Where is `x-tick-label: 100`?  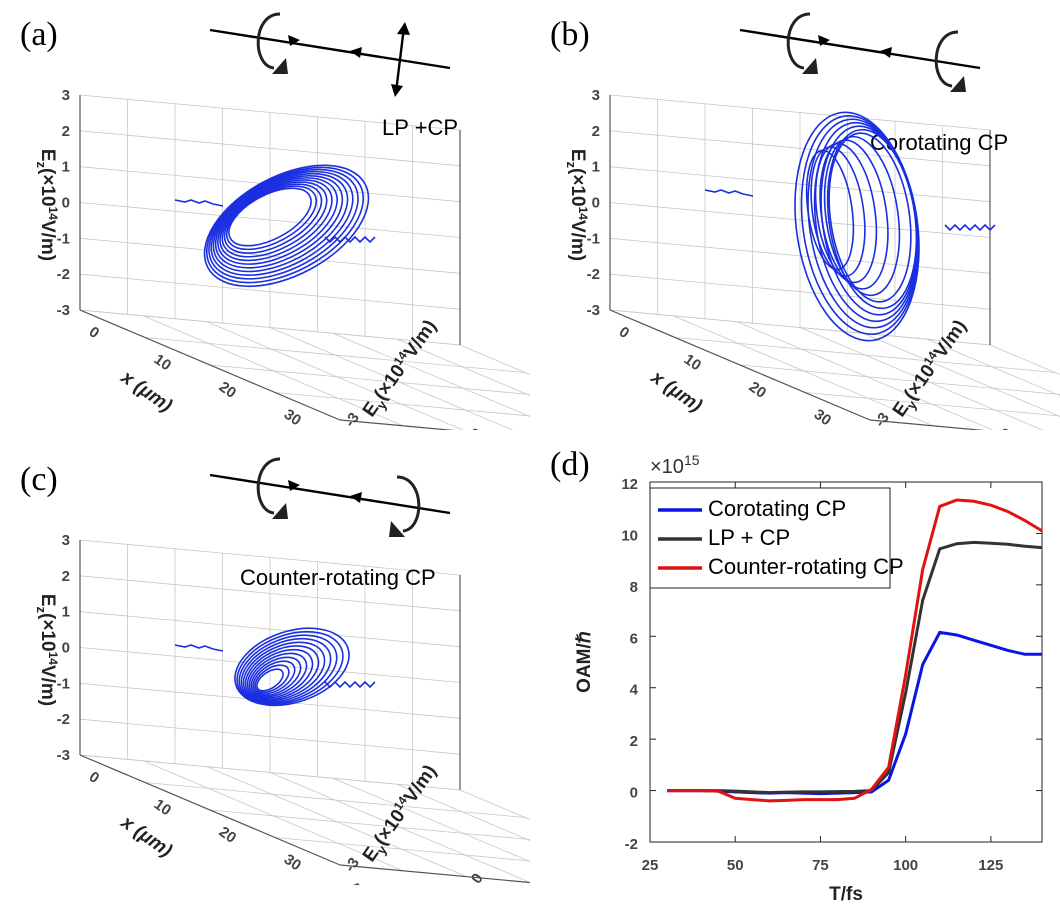 x-tick-label: 100 is located at coordinates (905, 865).